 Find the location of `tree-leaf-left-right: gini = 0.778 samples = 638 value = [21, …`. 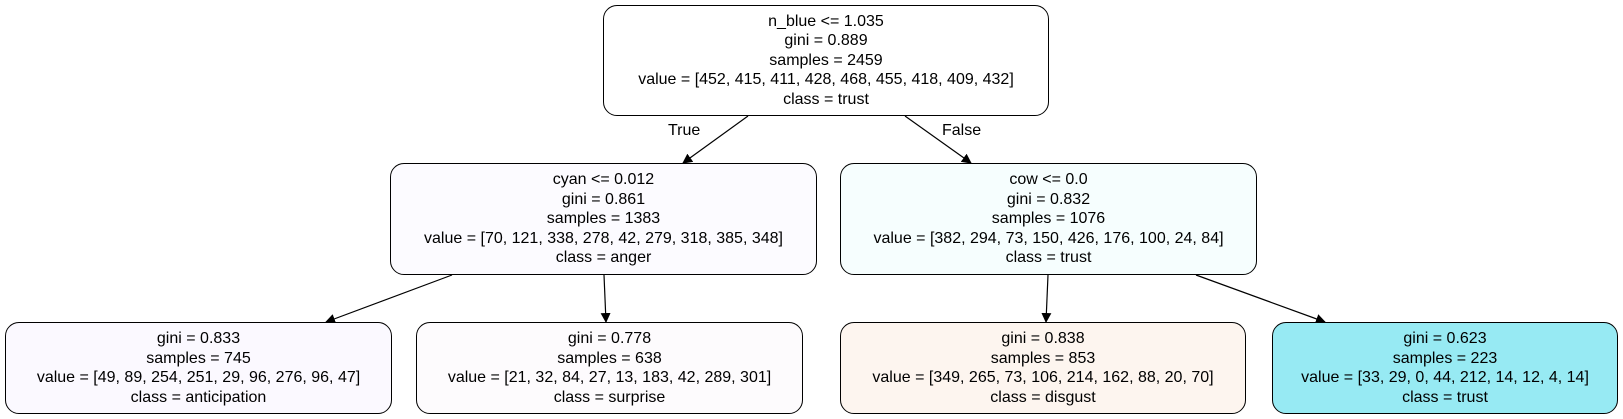

tree-leaf-left-right: gini = 0.778 samples = 638 value = [21, … is located at coordinates (609, 368).